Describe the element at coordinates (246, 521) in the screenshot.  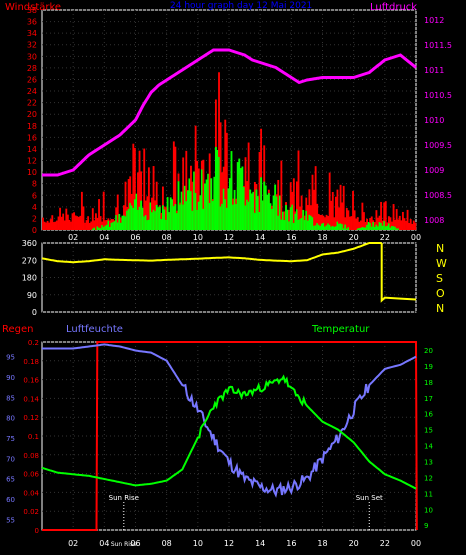
I see `sun-annotations: Sun Rise Sun Set Sun Rise` at that location.